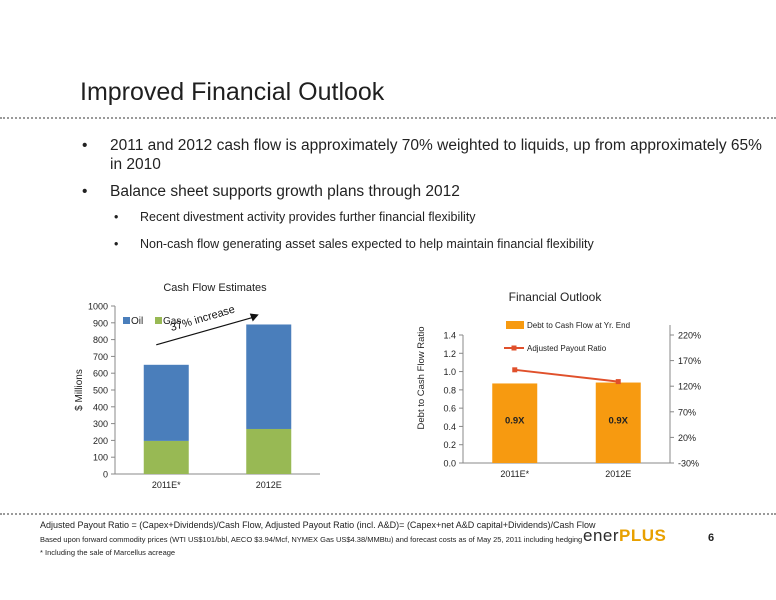 This screenshot has width=776, height=600. What do you see at coordinates (215, 288) in the screenshot?
I see `chart-title: Cash Flow Estimates` at bounding box center [215, 288].